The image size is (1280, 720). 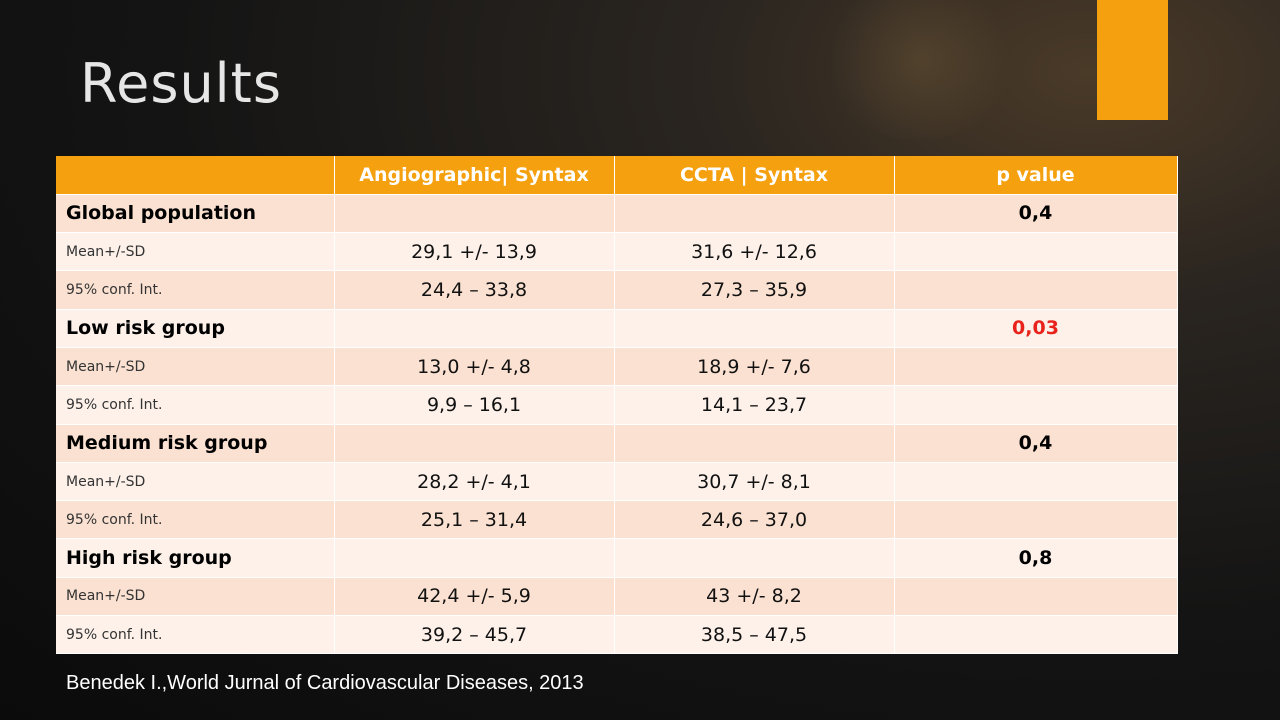 What do you see at coordinates (474, 290) in the screenshot?
I see `angiographic-syntax-cell: 24,4 – 33,8` at bounding box center [474, 290].